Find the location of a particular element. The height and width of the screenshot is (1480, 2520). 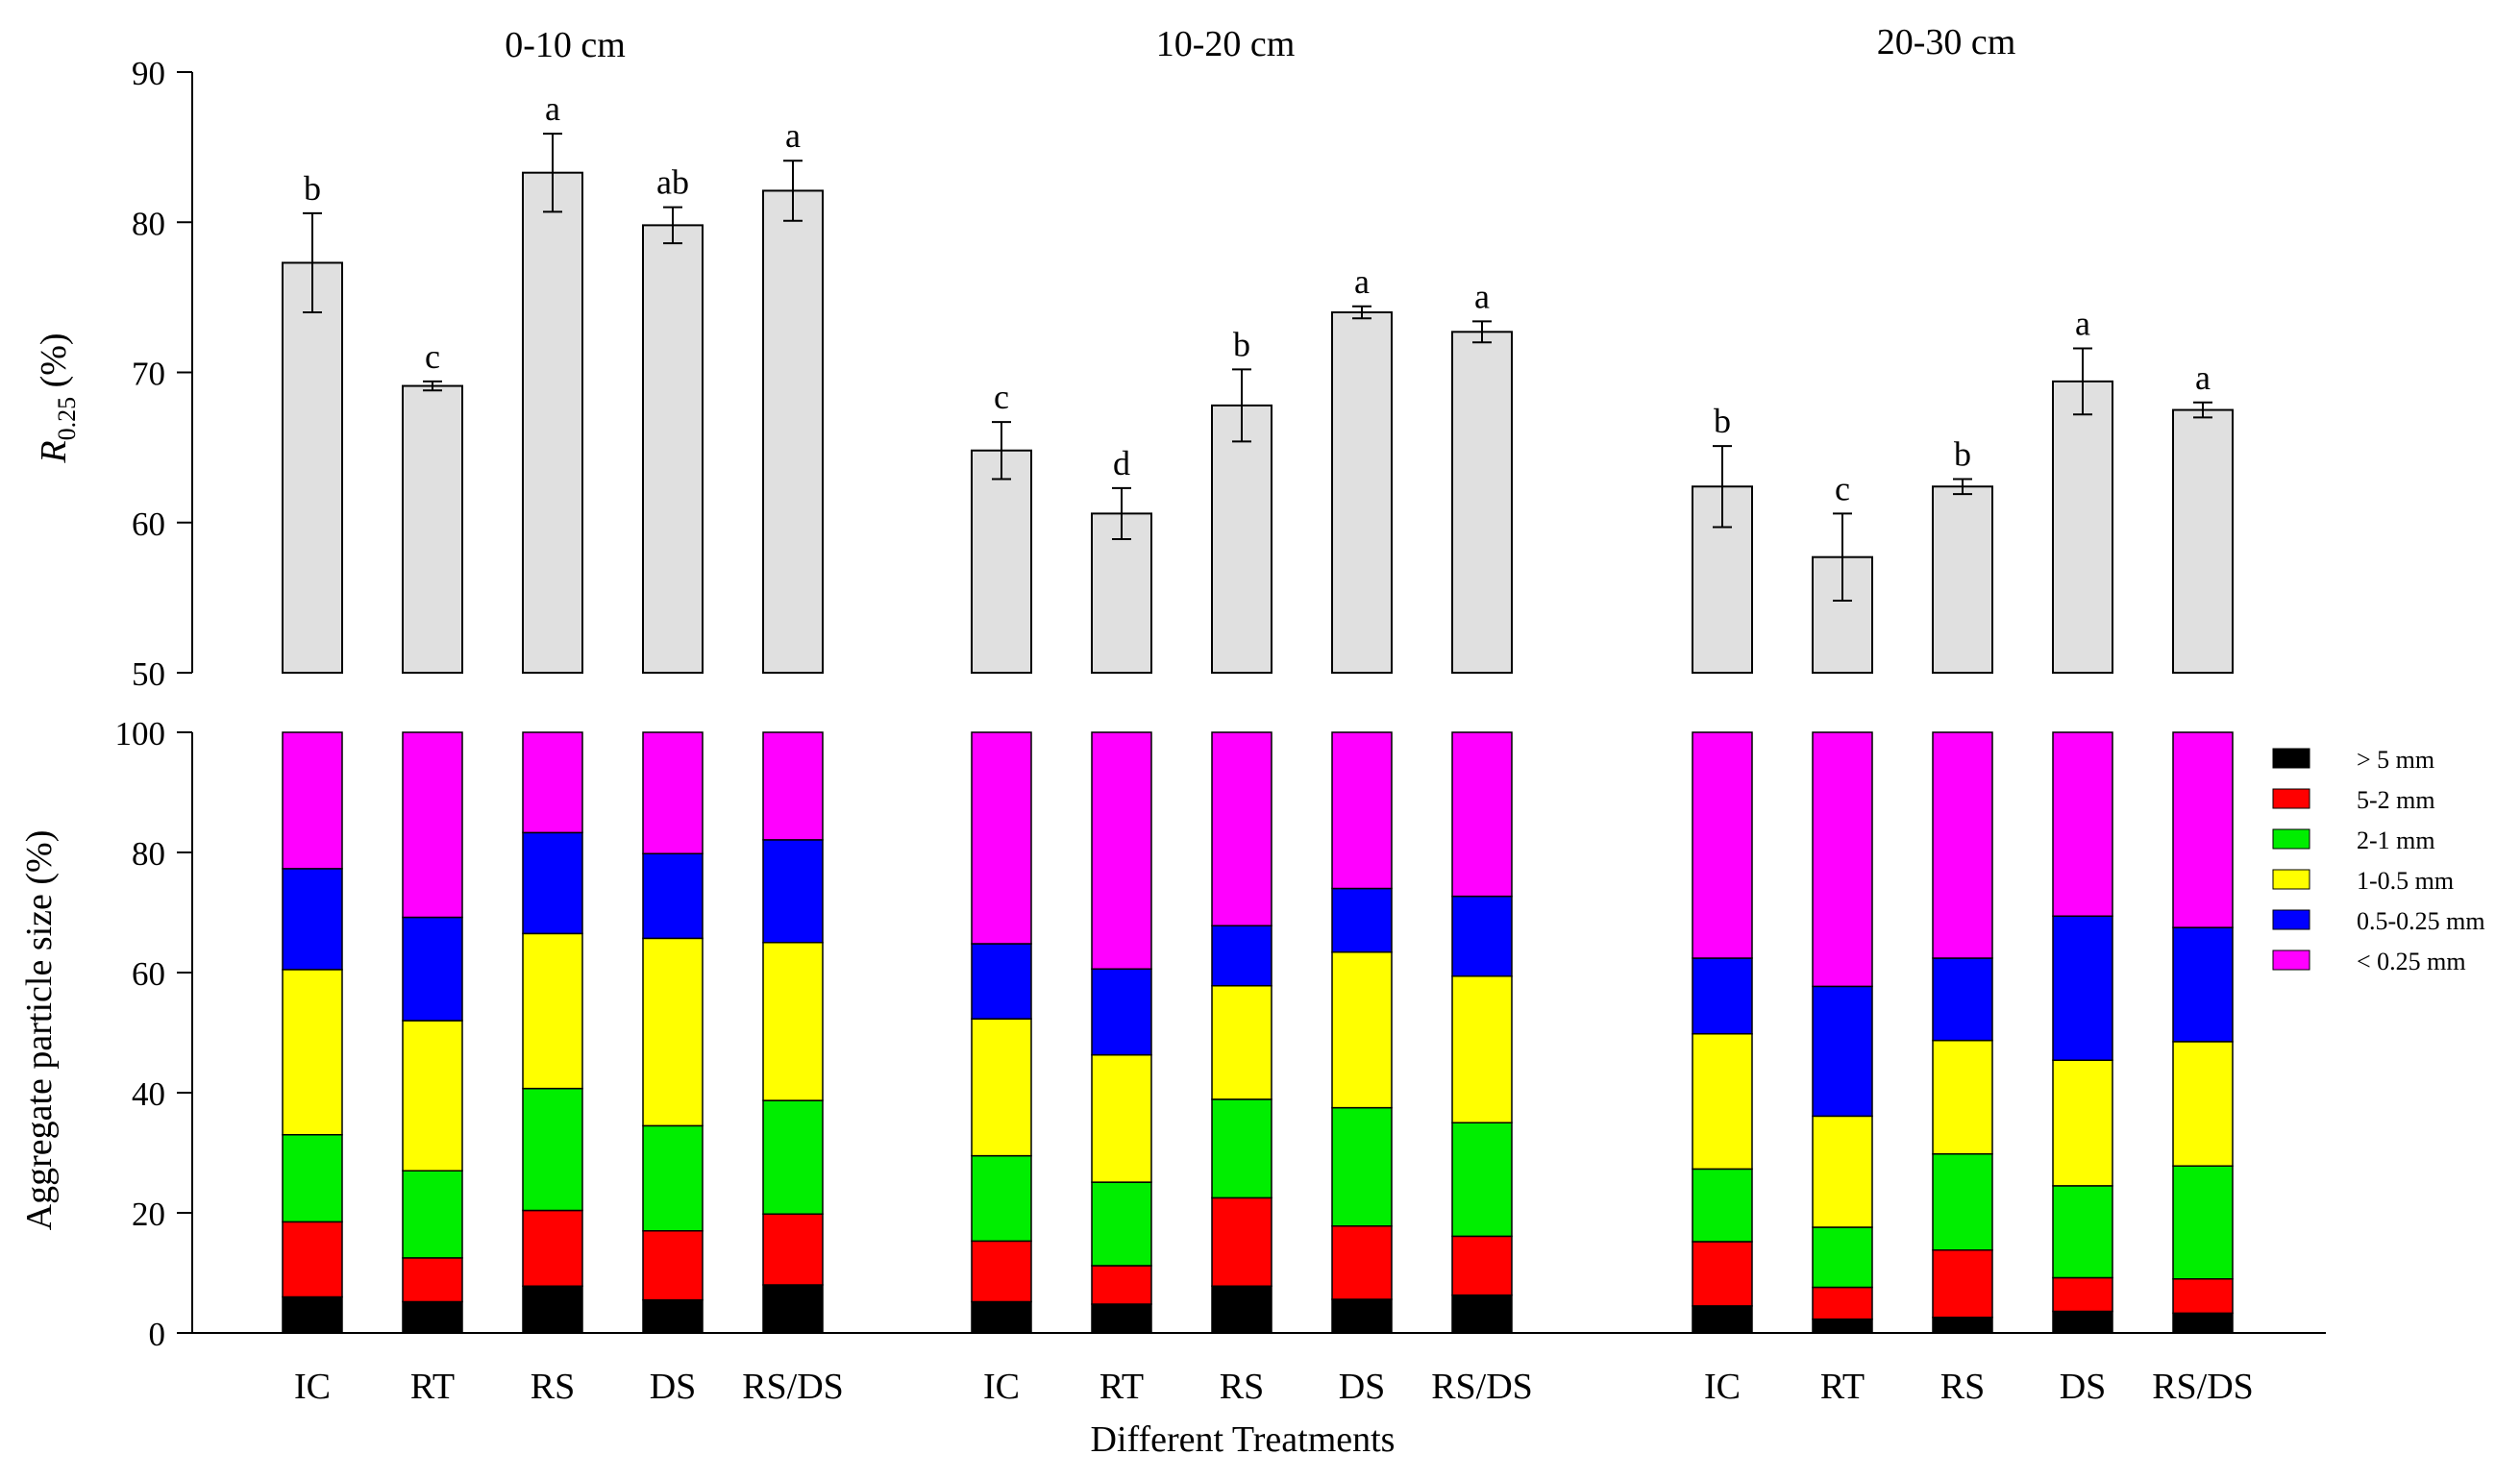

top-y-tick-label-80: 80 is located at coordinates (149, 223).